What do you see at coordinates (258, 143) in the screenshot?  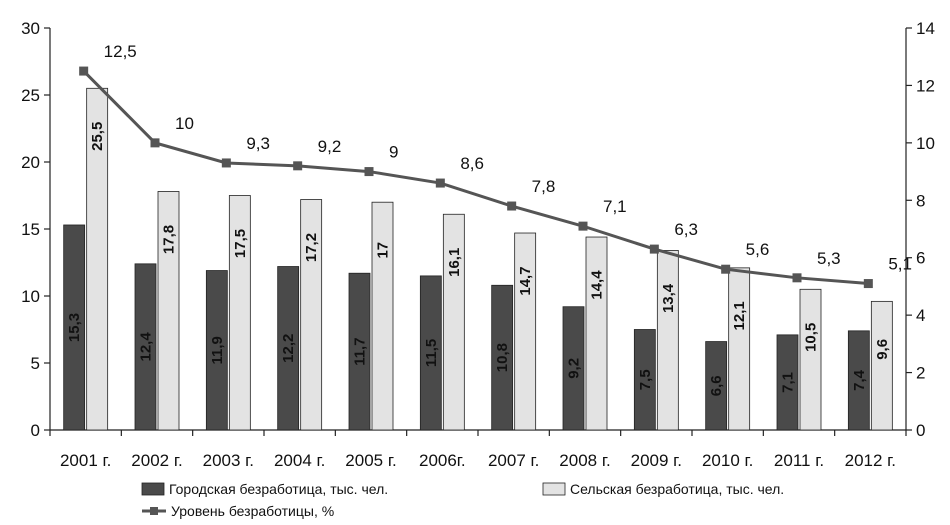 I see `rate-point-label: 9,3` at bounding box center [258, 143].